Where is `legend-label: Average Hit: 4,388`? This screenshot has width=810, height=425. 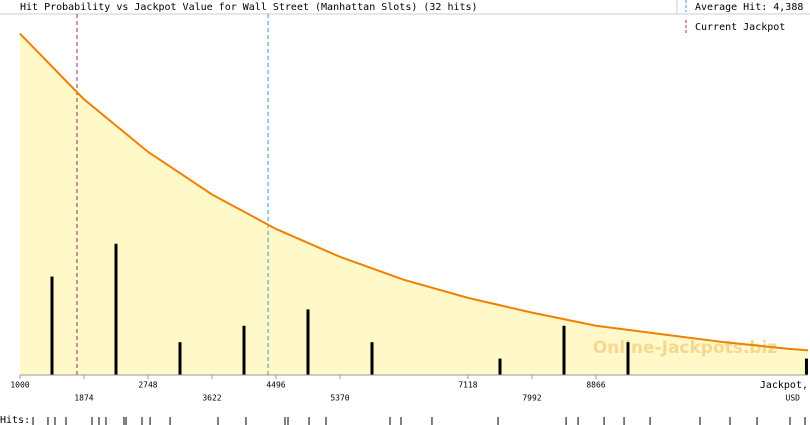
legend-label: Average Hit: 4,388 is located at coordinates (749, 7).